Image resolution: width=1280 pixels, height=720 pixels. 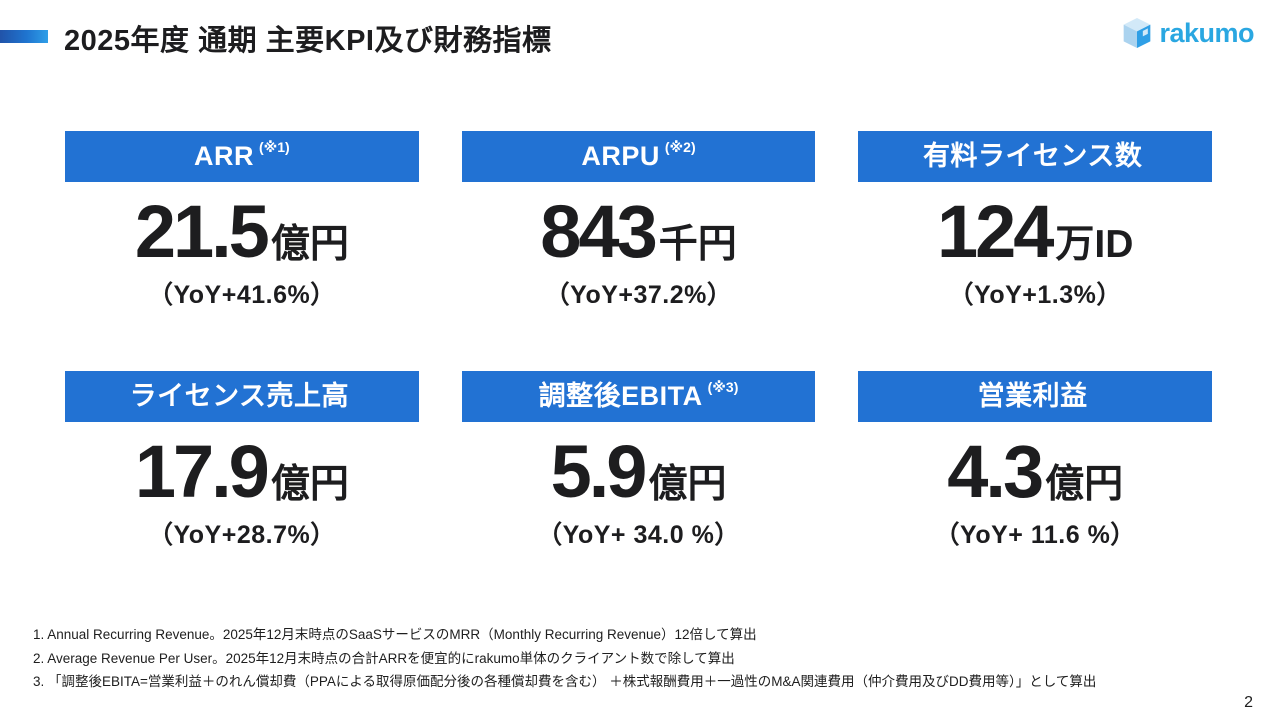 What do you see at coordinates (680, 146) in the screenshot?
I see `kpi-note-ref: (※2)` at bounding box center [680, 146].